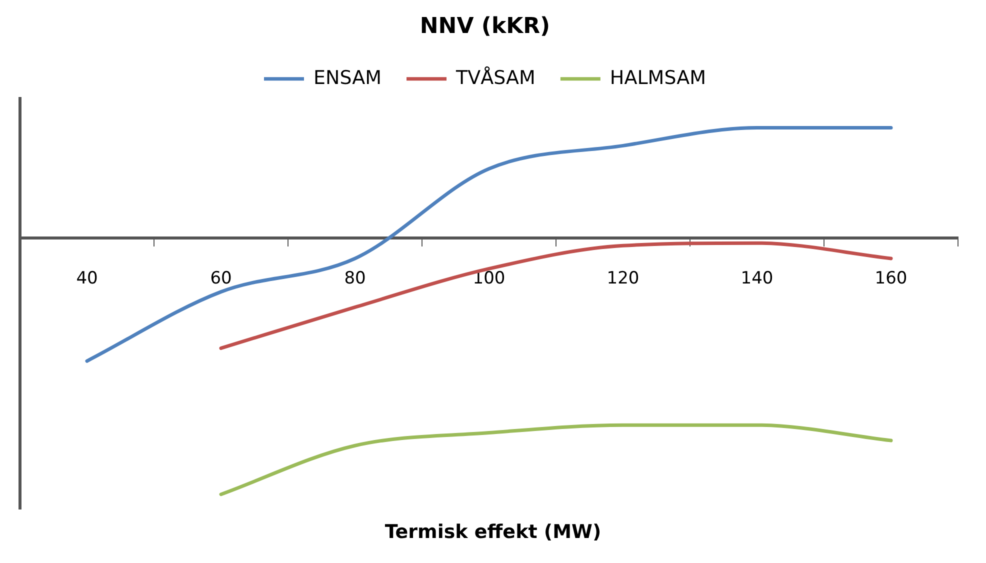  Describe the element at coordinates (87, 278) in the screenshot. I see `x-tick-label: 40` at that location.